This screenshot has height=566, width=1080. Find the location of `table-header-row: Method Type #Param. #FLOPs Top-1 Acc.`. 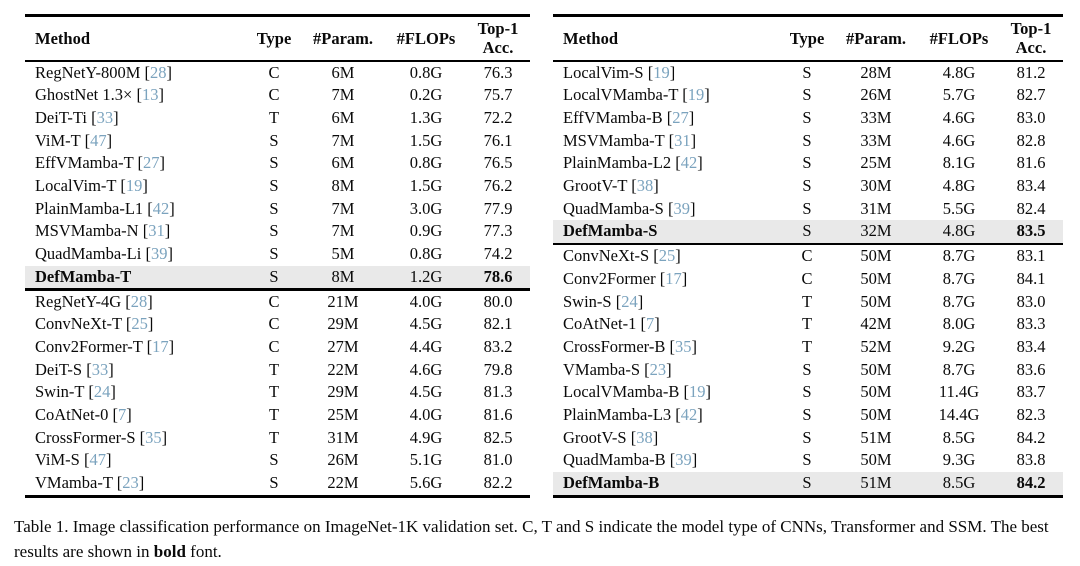

table-header-row: Method Type #Param. #FLOPs Top-1 Acc. is located at coordinates (808, 38).